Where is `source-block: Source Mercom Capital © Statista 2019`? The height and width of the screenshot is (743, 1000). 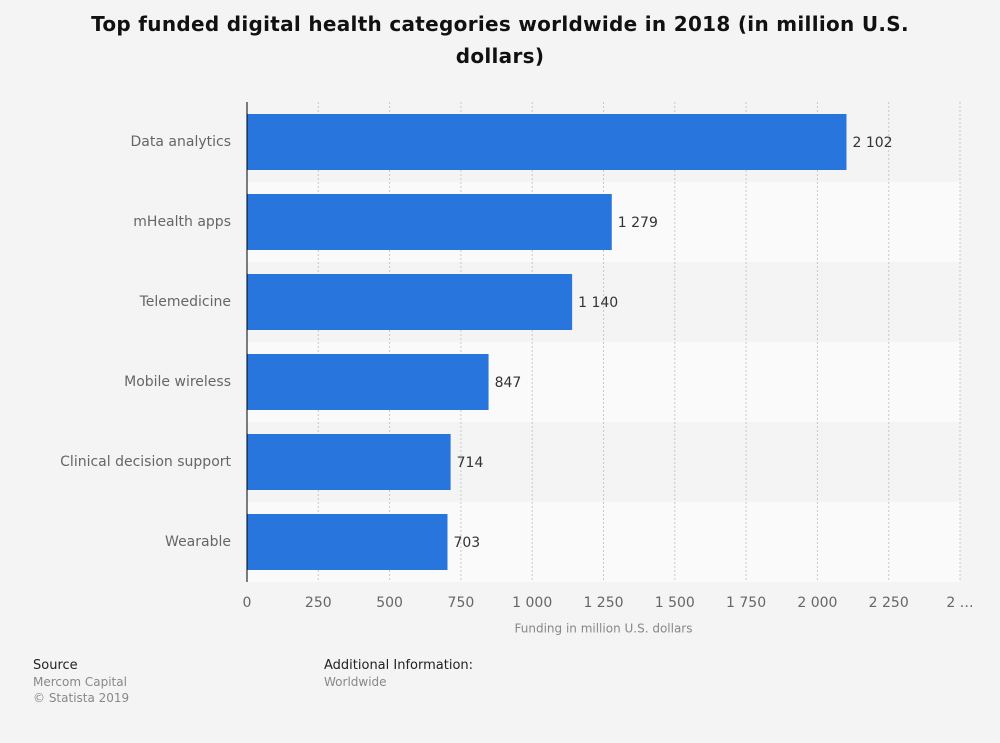
source-block: Source Mercom Capital © Statista 2019 is located at coordinates (81, 682).